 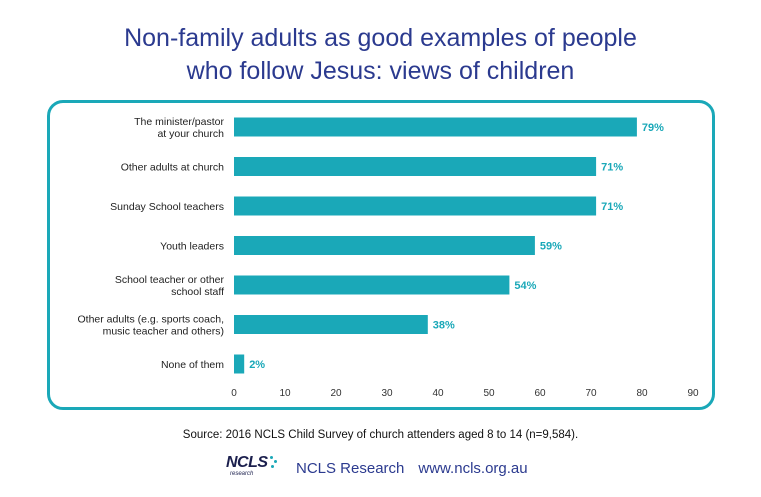 I want to click on ncls-logo: NCLS research, so click(x=252, y=468).